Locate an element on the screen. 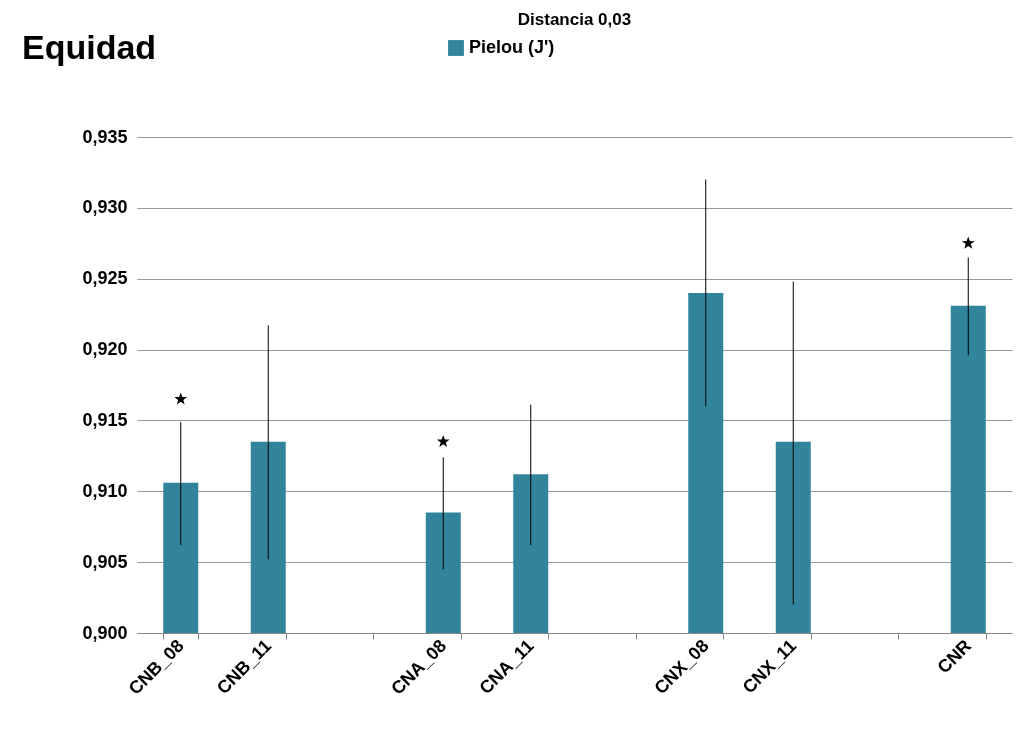  y-tick-label: 0,935 is located at coordinates (105, 136).